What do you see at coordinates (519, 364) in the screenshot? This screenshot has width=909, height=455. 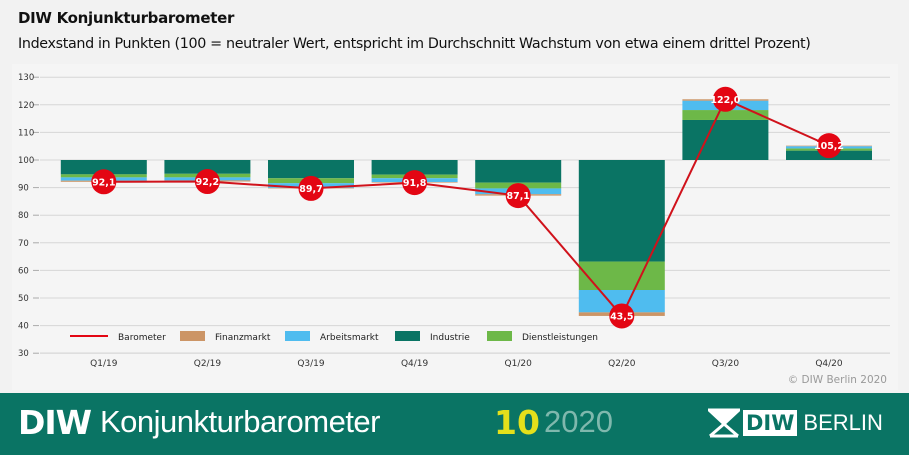 I see `x-tick-label: Q1/20` at bounding box center [519, 364].